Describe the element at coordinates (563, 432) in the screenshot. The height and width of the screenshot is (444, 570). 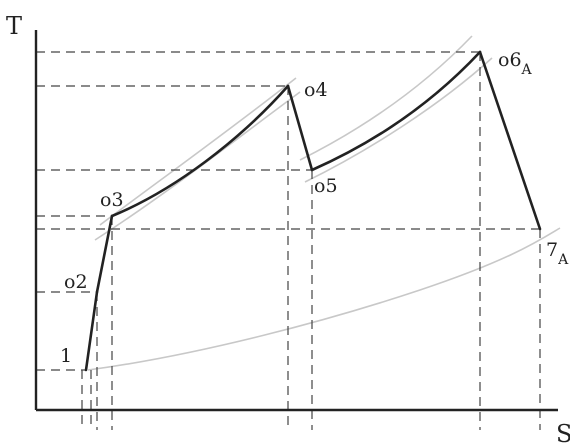
I see `x-axis-label: S` at that location.